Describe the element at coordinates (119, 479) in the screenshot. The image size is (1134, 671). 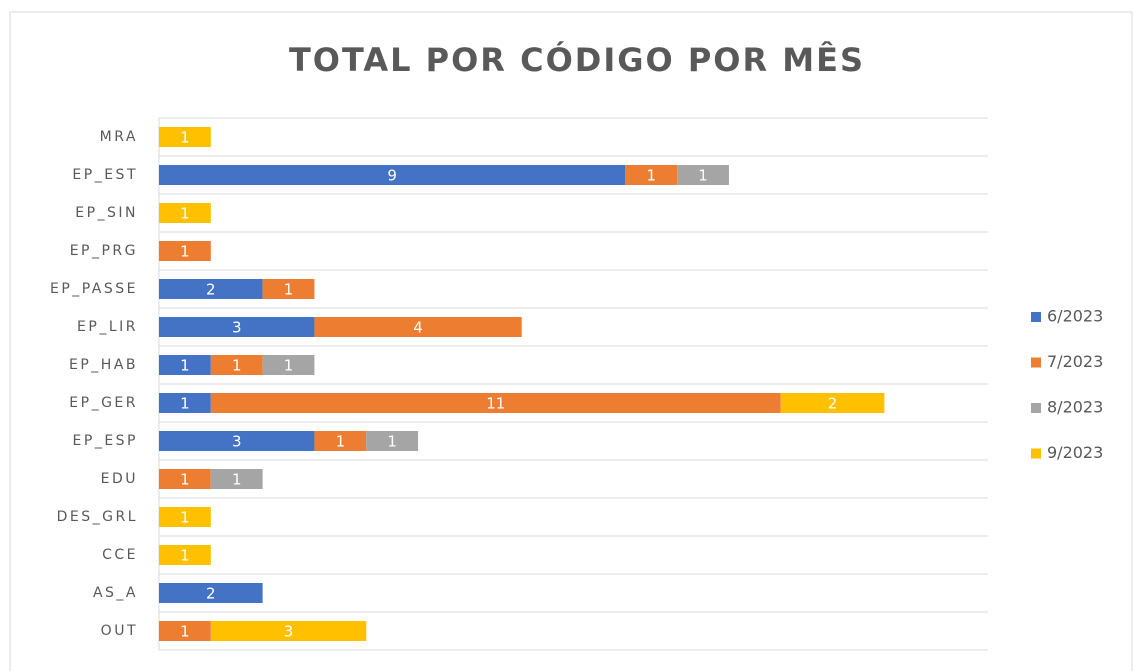
I see `y-tick-label: EDU` at that location.